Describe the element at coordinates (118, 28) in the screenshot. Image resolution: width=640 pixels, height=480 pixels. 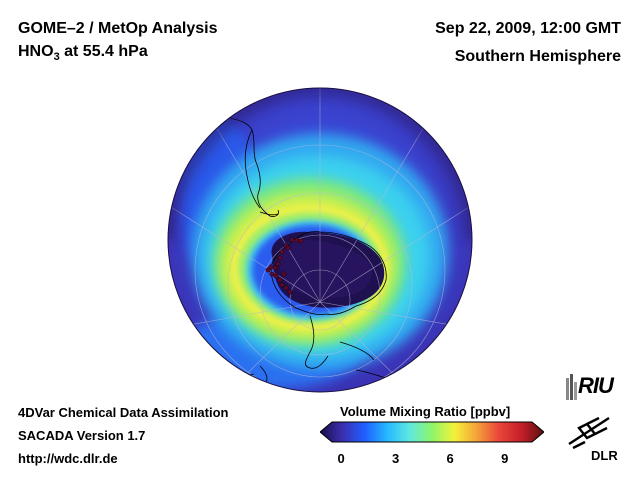
I see `title-line1: GOME–2 / MetOp Analysis` at that location.